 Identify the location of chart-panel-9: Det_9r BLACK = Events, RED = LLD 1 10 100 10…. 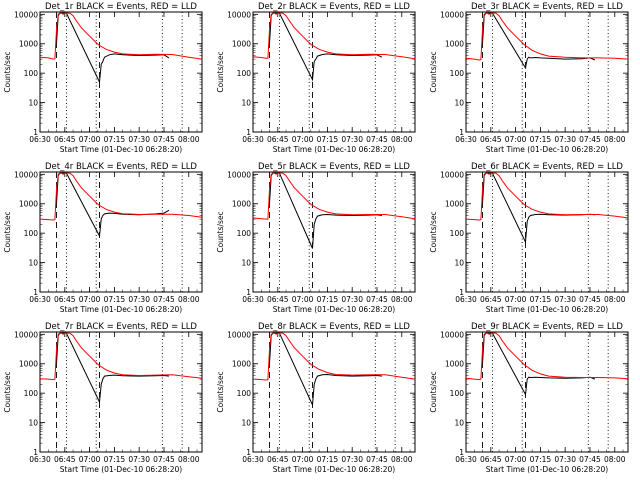
(529, 398).